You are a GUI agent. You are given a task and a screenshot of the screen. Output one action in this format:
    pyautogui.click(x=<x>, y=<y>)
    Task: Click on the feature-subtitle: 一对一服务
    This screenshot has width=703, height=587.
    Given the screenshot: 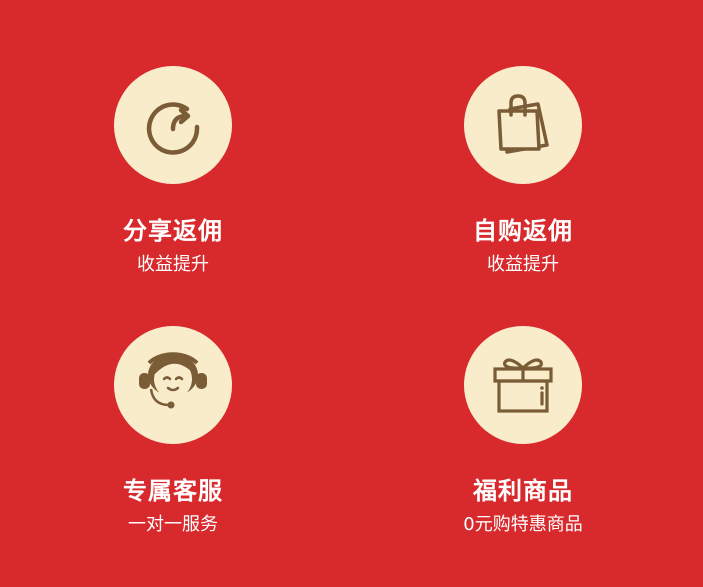 What is the action you would take?
    pyautogui.click(x=173, y=524)
    